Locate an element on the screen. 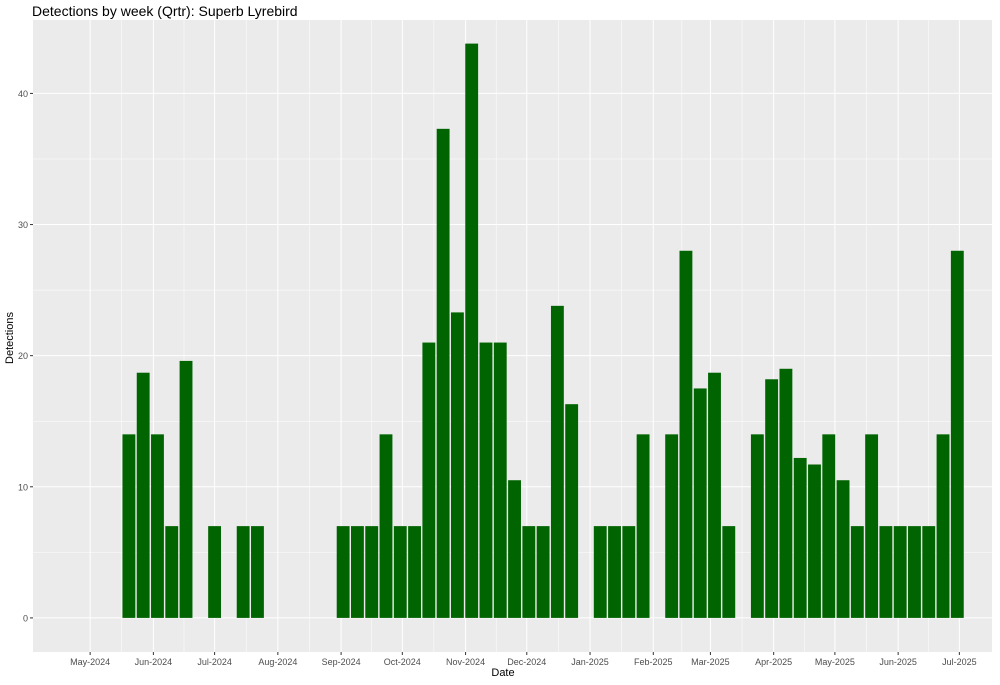 The image size is (1000, 685). y-tick-label: 40 is located at coordinates (23, 94).